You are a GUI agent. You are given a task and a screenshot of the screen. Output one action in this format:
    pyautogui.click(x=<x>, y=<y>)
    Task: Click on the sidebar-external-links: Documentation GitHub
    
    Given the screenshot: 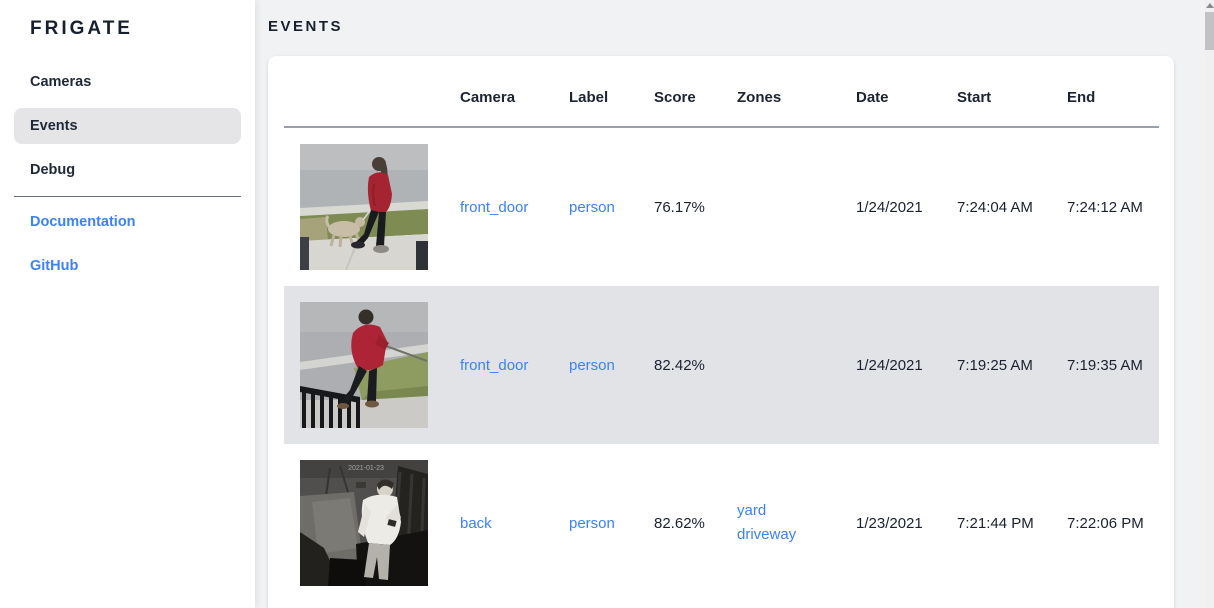 What is the action you would take?
    pyautogui.click(x=127, y=244)
    